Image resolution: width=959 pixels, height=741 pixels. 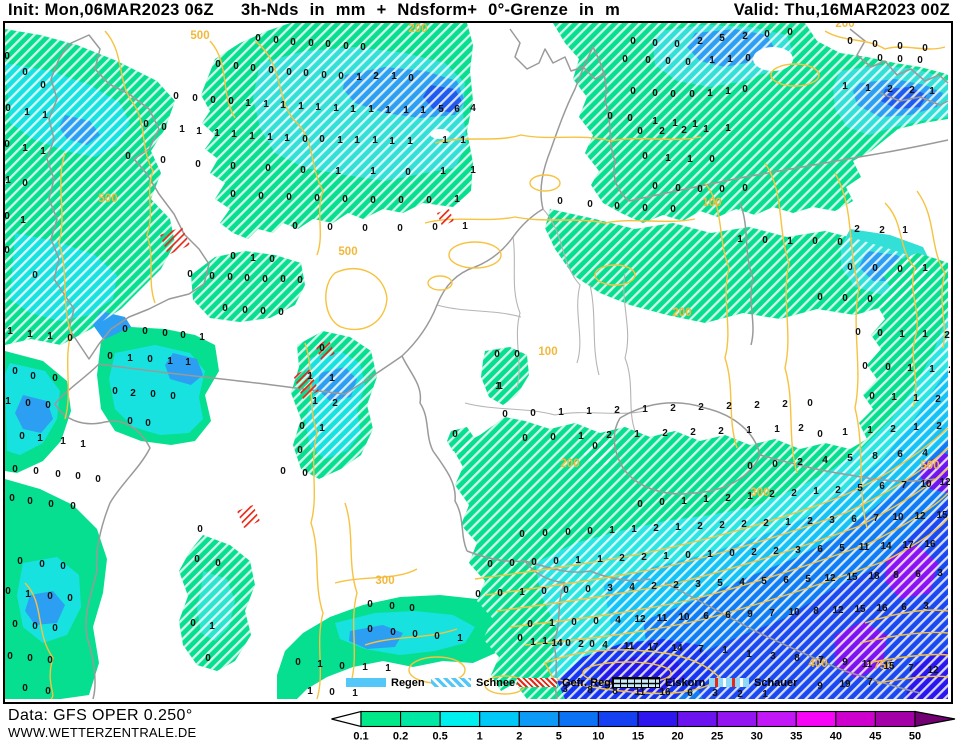 What do you see at coordinates (798, 550) in the screenshot?
I see `precip-value: 3` at bounding box center [798, 550].